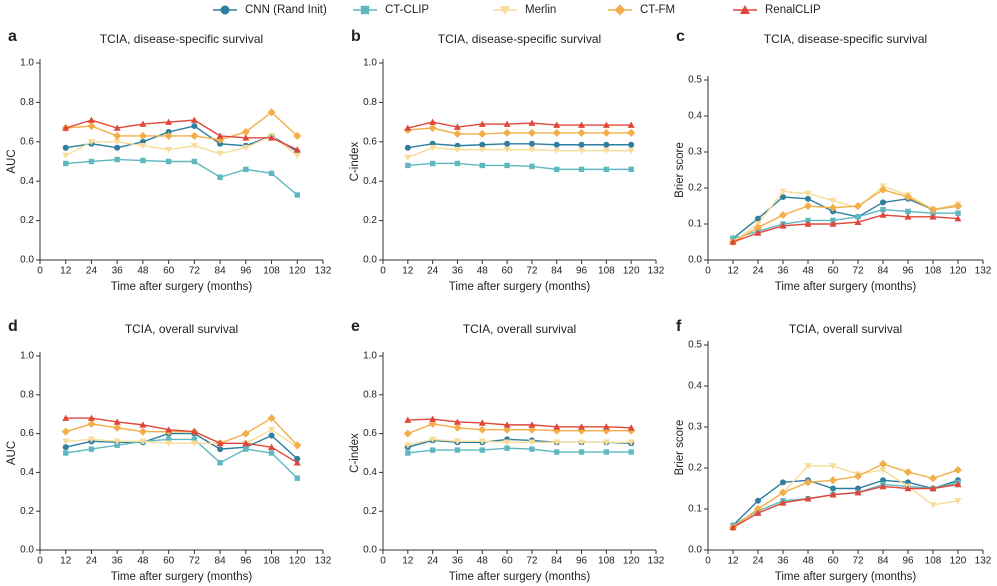 This screenshot has width=997, height=586. What do you see at coordinates (908, 271) in the screenshot?
I see `x-tick-label: 96` at bounding box center [908, 271].